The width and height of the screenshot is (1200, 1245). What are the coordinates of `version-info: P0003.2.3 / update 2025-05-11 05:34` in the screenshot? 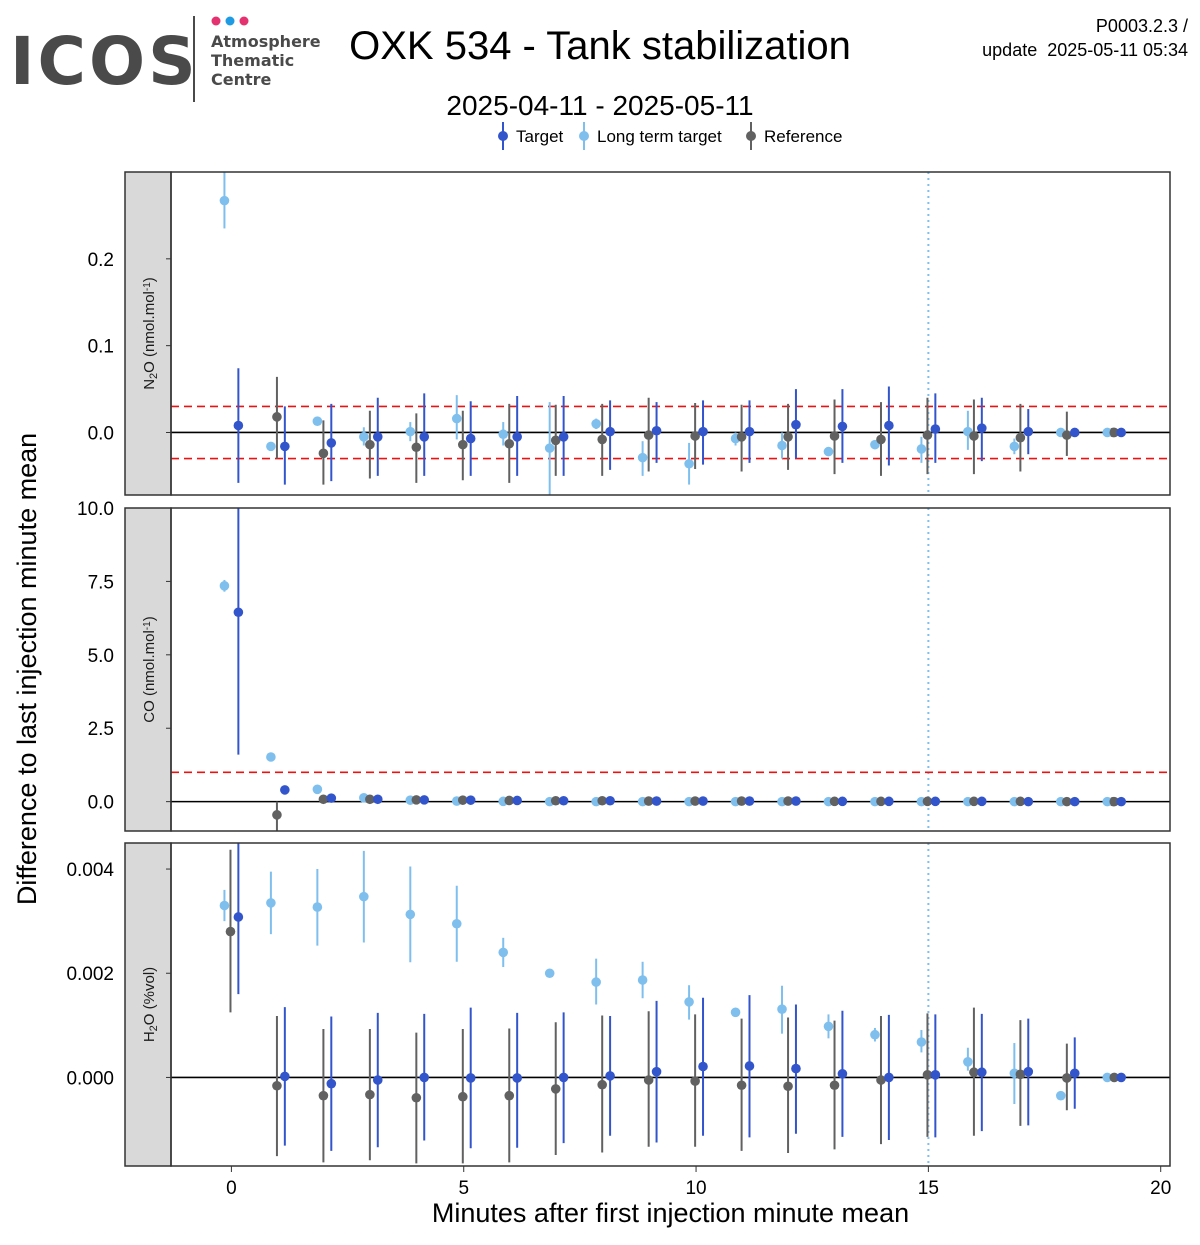 It's located at (1085, 38).